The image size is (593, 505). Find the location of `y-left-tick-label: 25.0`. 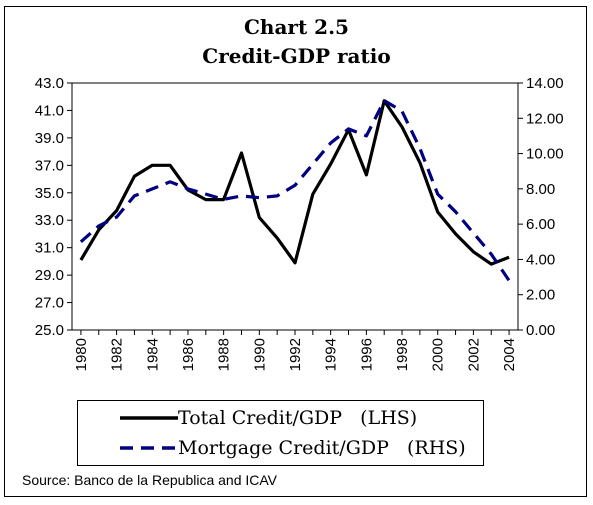

y-left-tick-label: 25.0 is located at coordinates (49, 330).